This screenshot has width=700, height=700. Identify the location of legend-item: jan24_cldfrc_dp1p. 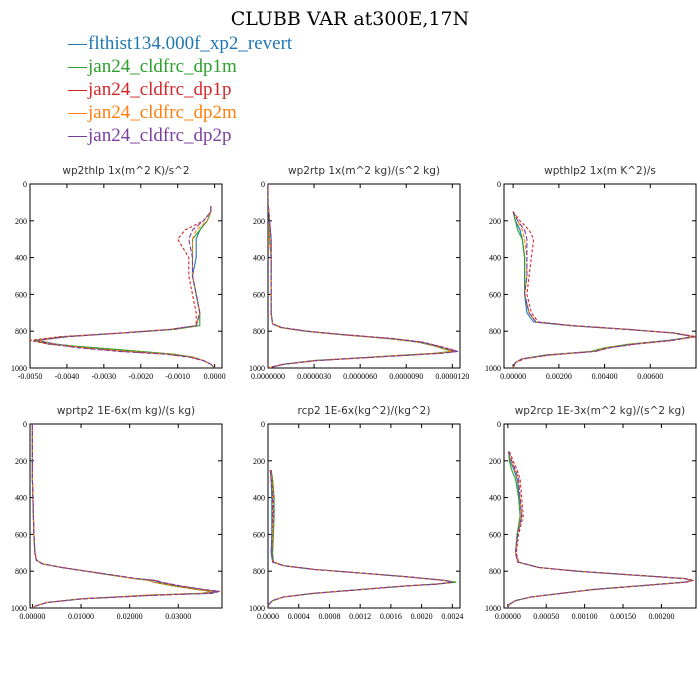
(180, 89).